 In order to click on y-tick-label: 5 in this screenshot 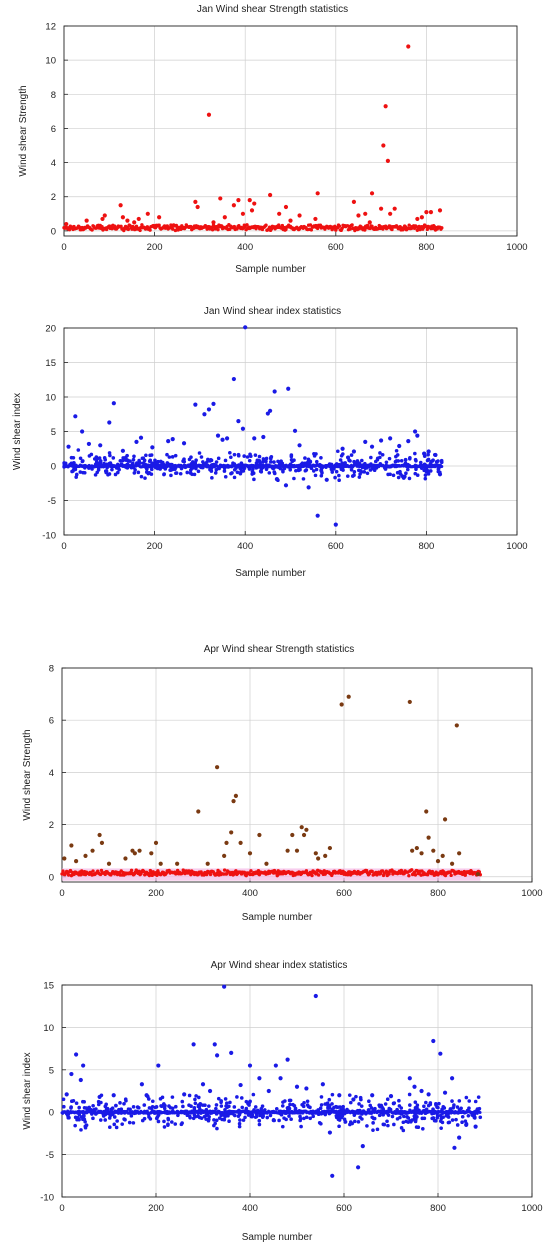, I will do `click(51, 1070)`.